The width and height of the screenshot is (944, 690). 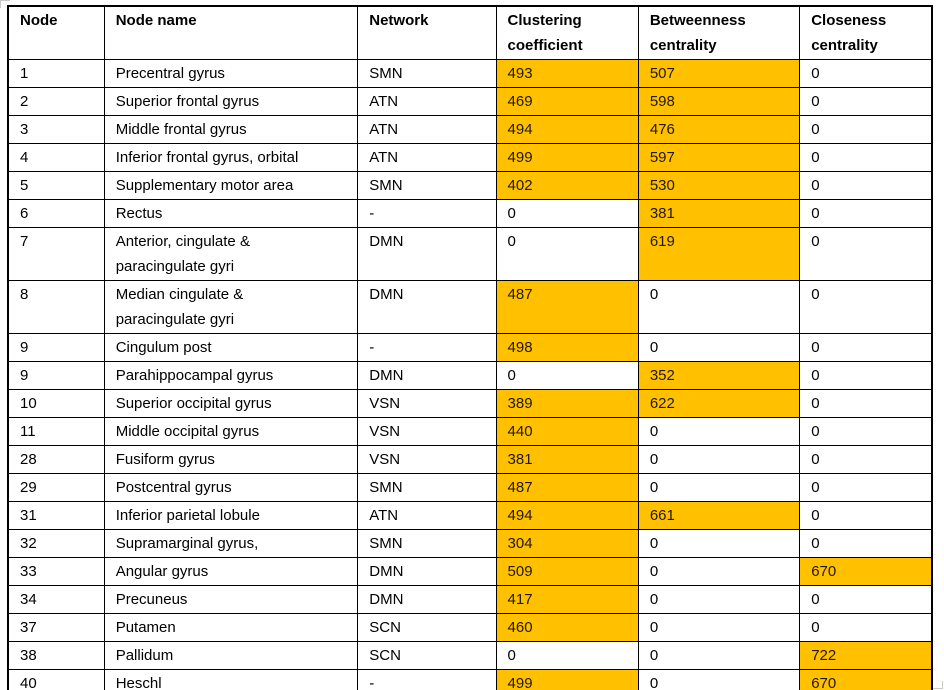 I want to click on node-id-cell: 31, so click(x=56, y=515).